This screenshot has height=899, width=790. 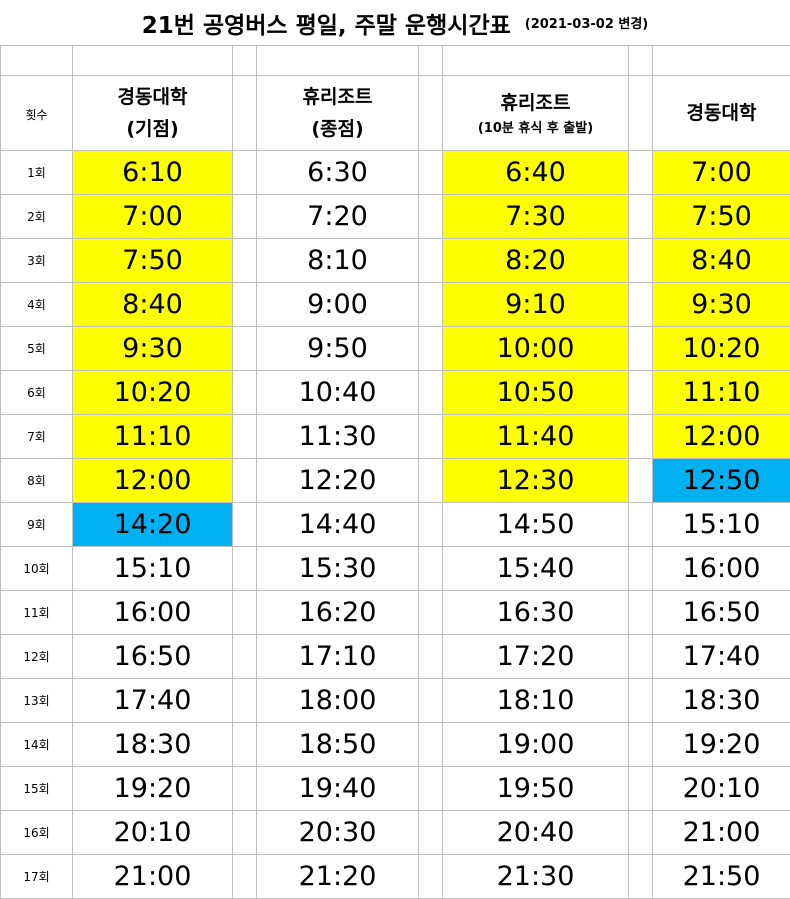 What do you see at coordinates (37, 789) in the screenshot?
I see `trip-number: 15회` at bounding box center [37, 789].